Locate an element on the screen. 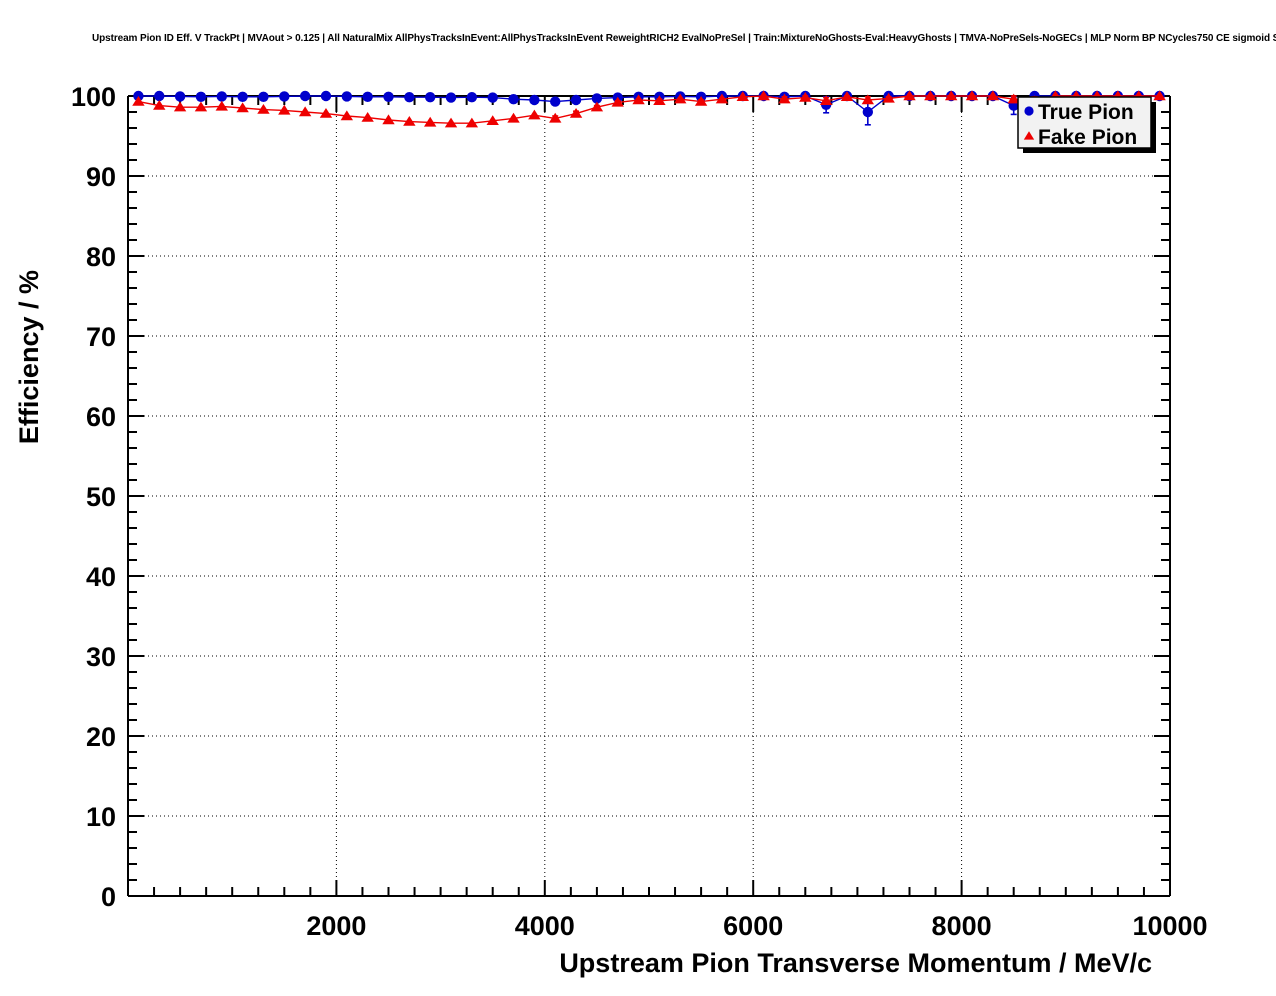 The image size is (1276, 996). x-tick-label: 6000 is located at coordinates (753, 926).